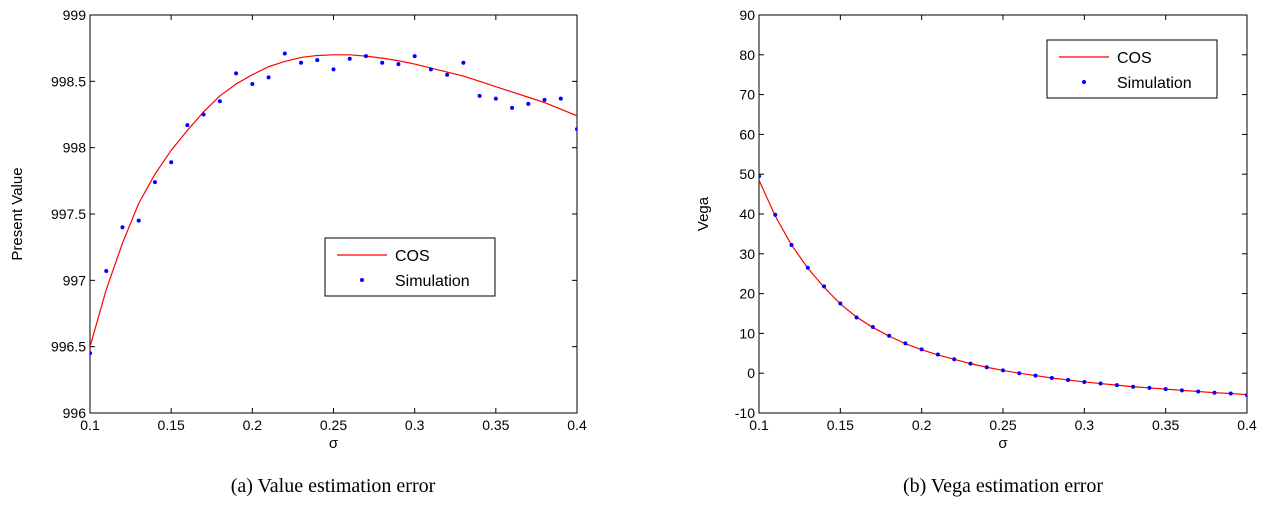 The image size is (1266, 514). What do you see at coordinates (745, 413) in the screenshot?
I see `y-tick-label: -10` at bounding box center [745, 413].